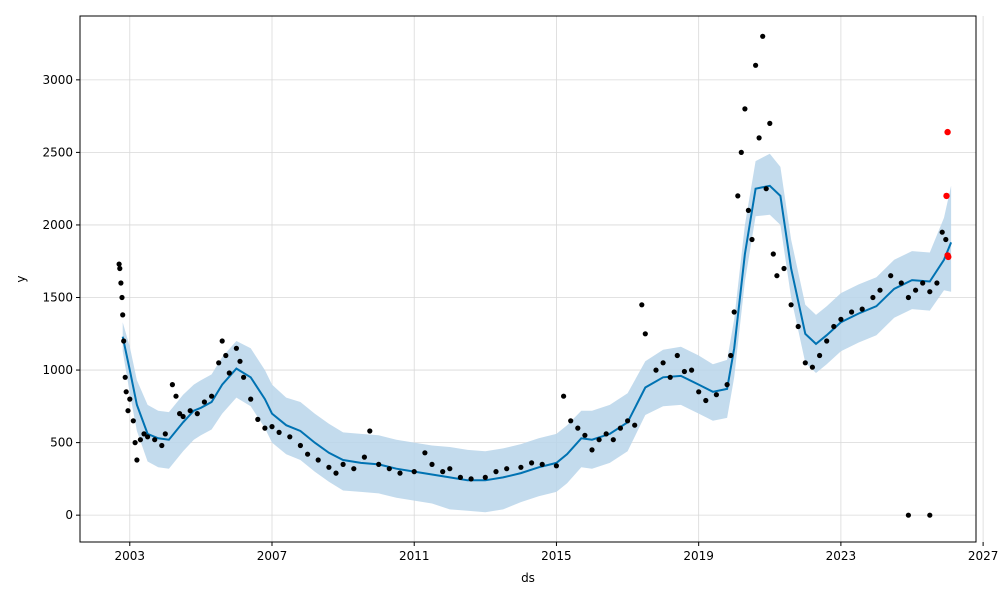 The image size is (1000, 600). What do you see at coordinates (698, 556) in the screenshot?
I see `x-tick-label: 2019` at bounding box center [698, 556].